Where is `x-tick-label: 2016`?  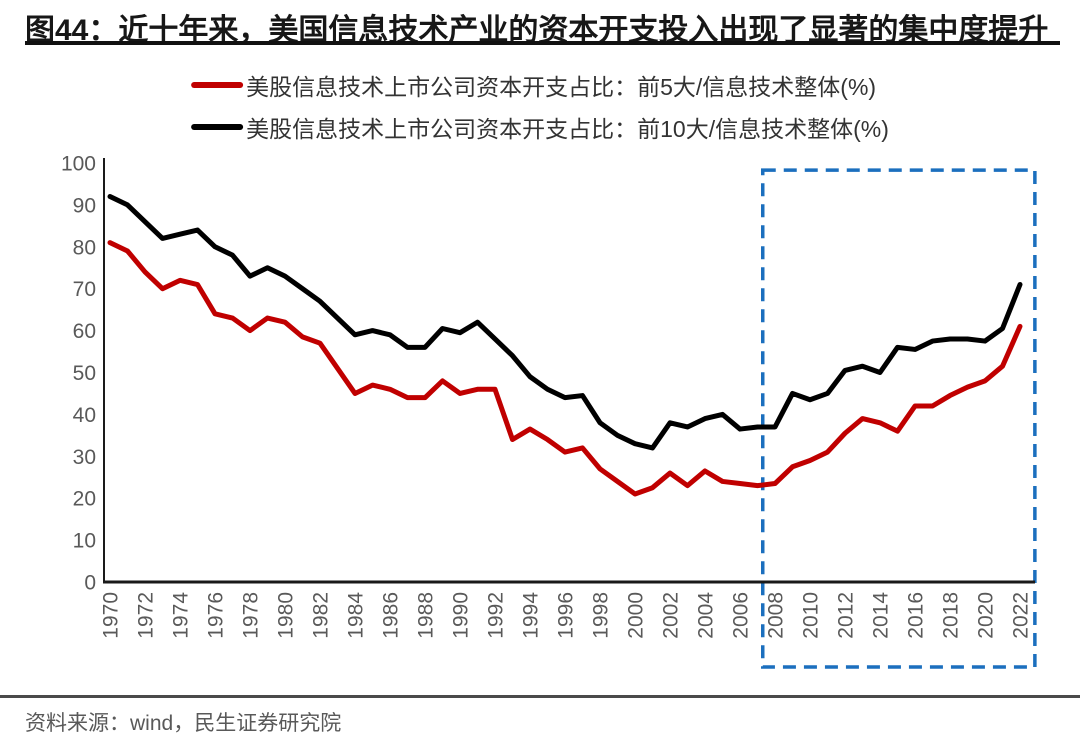 x-tick-label: 2016 is located at coordinates (916, 615).